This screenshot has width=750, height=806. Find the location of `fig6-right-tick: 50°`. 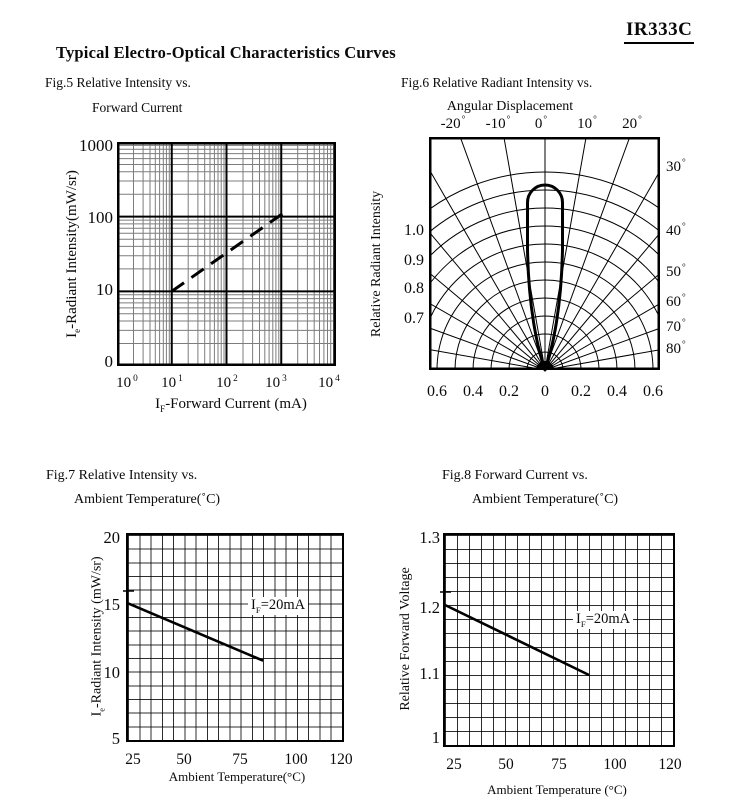

fig6-right-tick: 50° is located at coordinates (676, 271).